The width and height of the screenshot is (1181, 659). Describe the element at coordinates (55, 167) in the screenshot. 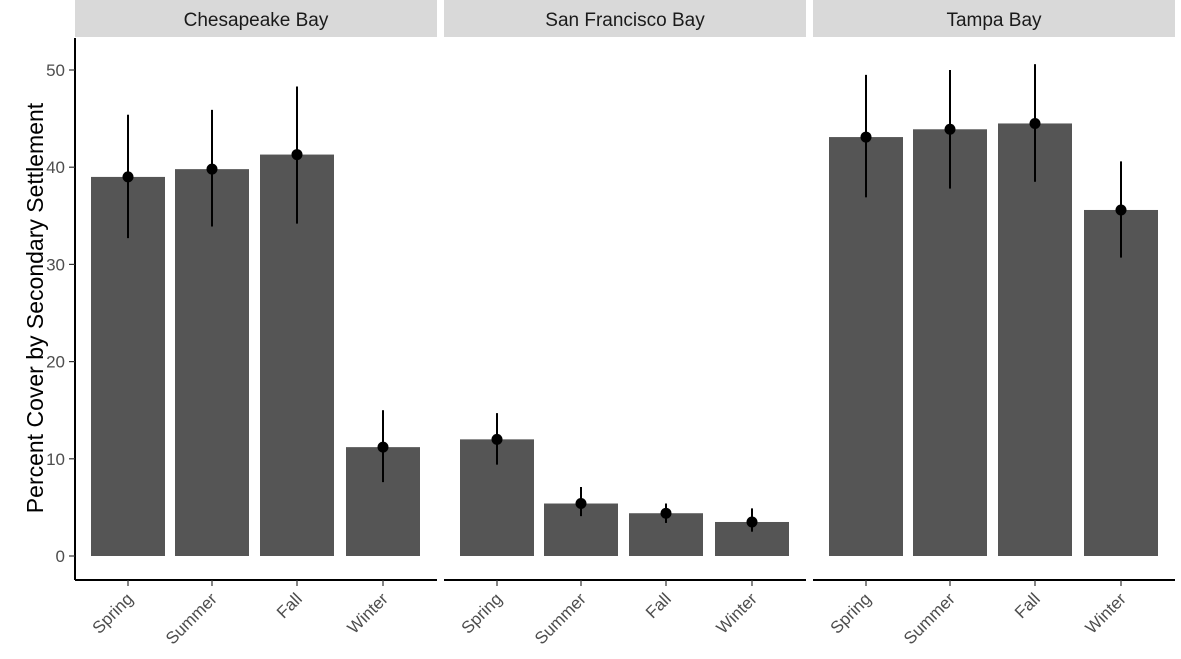

I see `y-tick-label: 40` at that location.